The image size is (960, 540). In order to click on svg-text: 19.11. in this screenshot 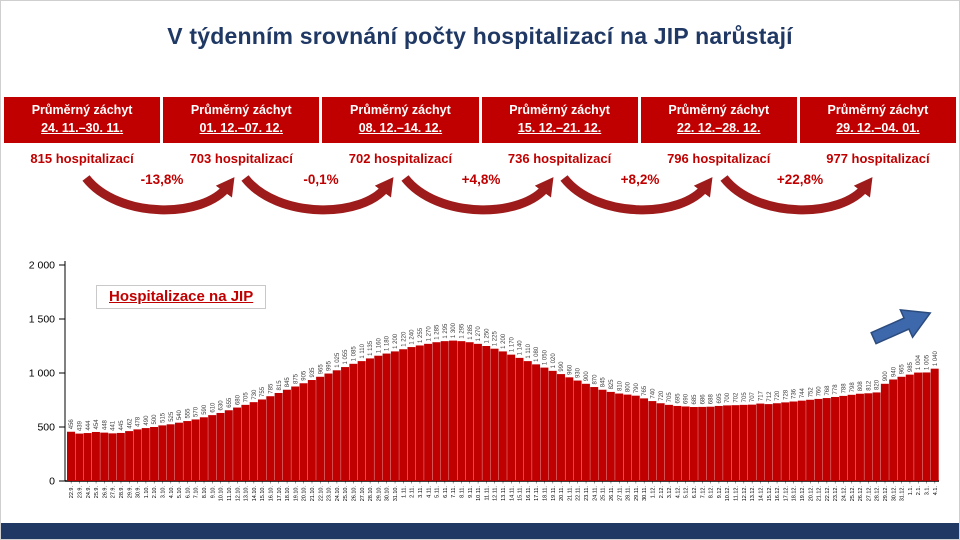, I will do `click(554, 493)`.